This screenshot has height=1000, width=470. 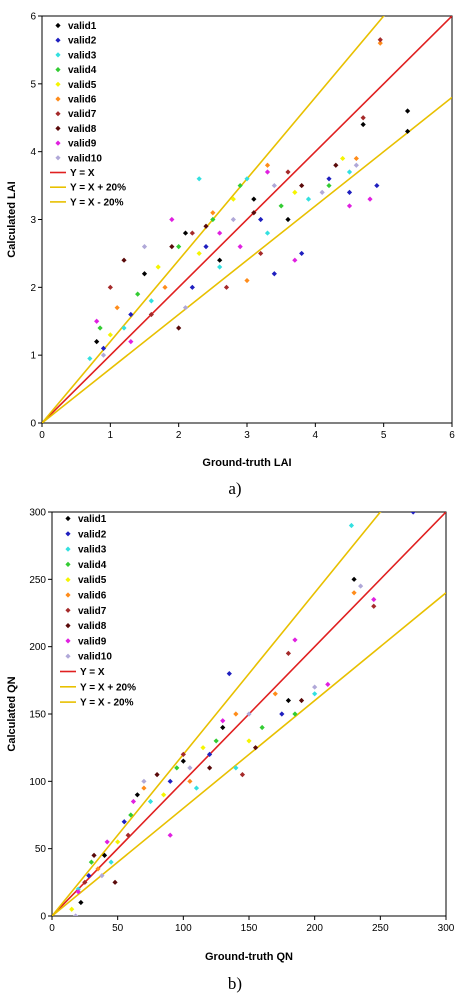 I want to click on x-tick-label: 3, so click(x=247, y=435).